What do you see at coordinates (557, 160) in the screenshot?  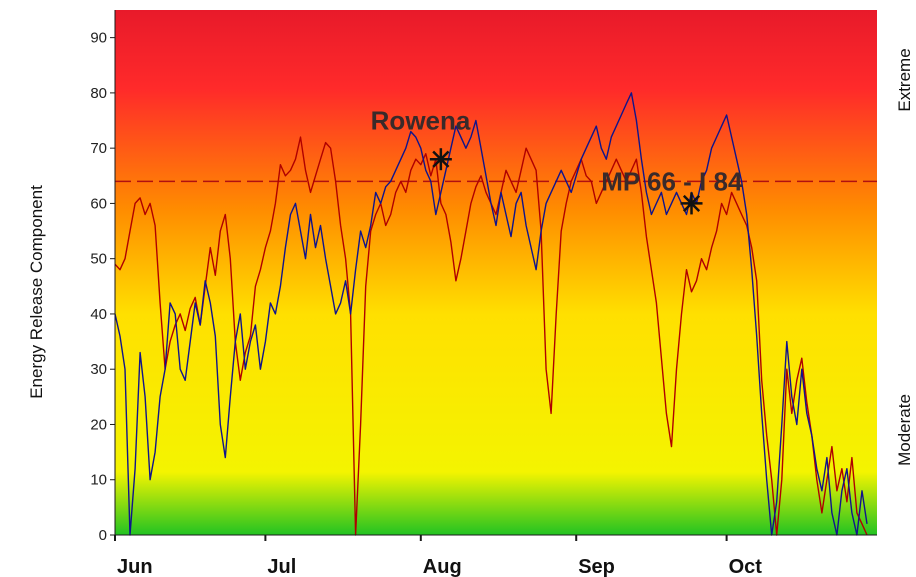 I see `annotations: Rowena MP 66 - I 84` at bounding box center [557, 160].